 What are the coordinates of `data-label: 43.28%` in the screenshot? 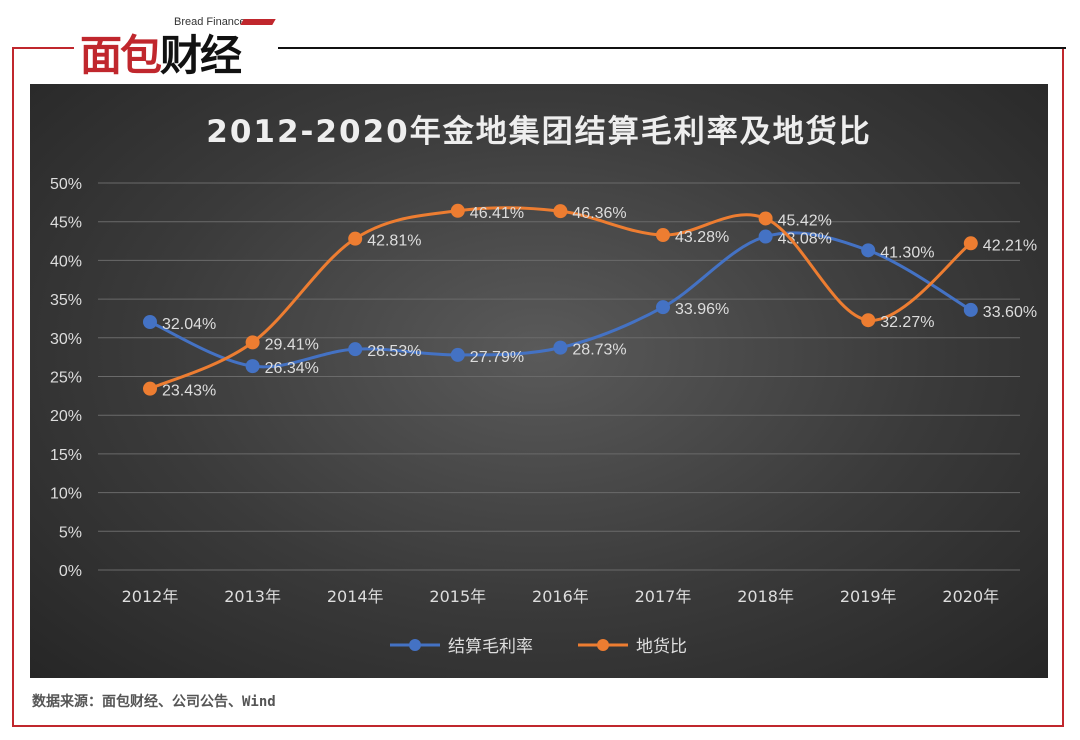 It's located at (702, 237).